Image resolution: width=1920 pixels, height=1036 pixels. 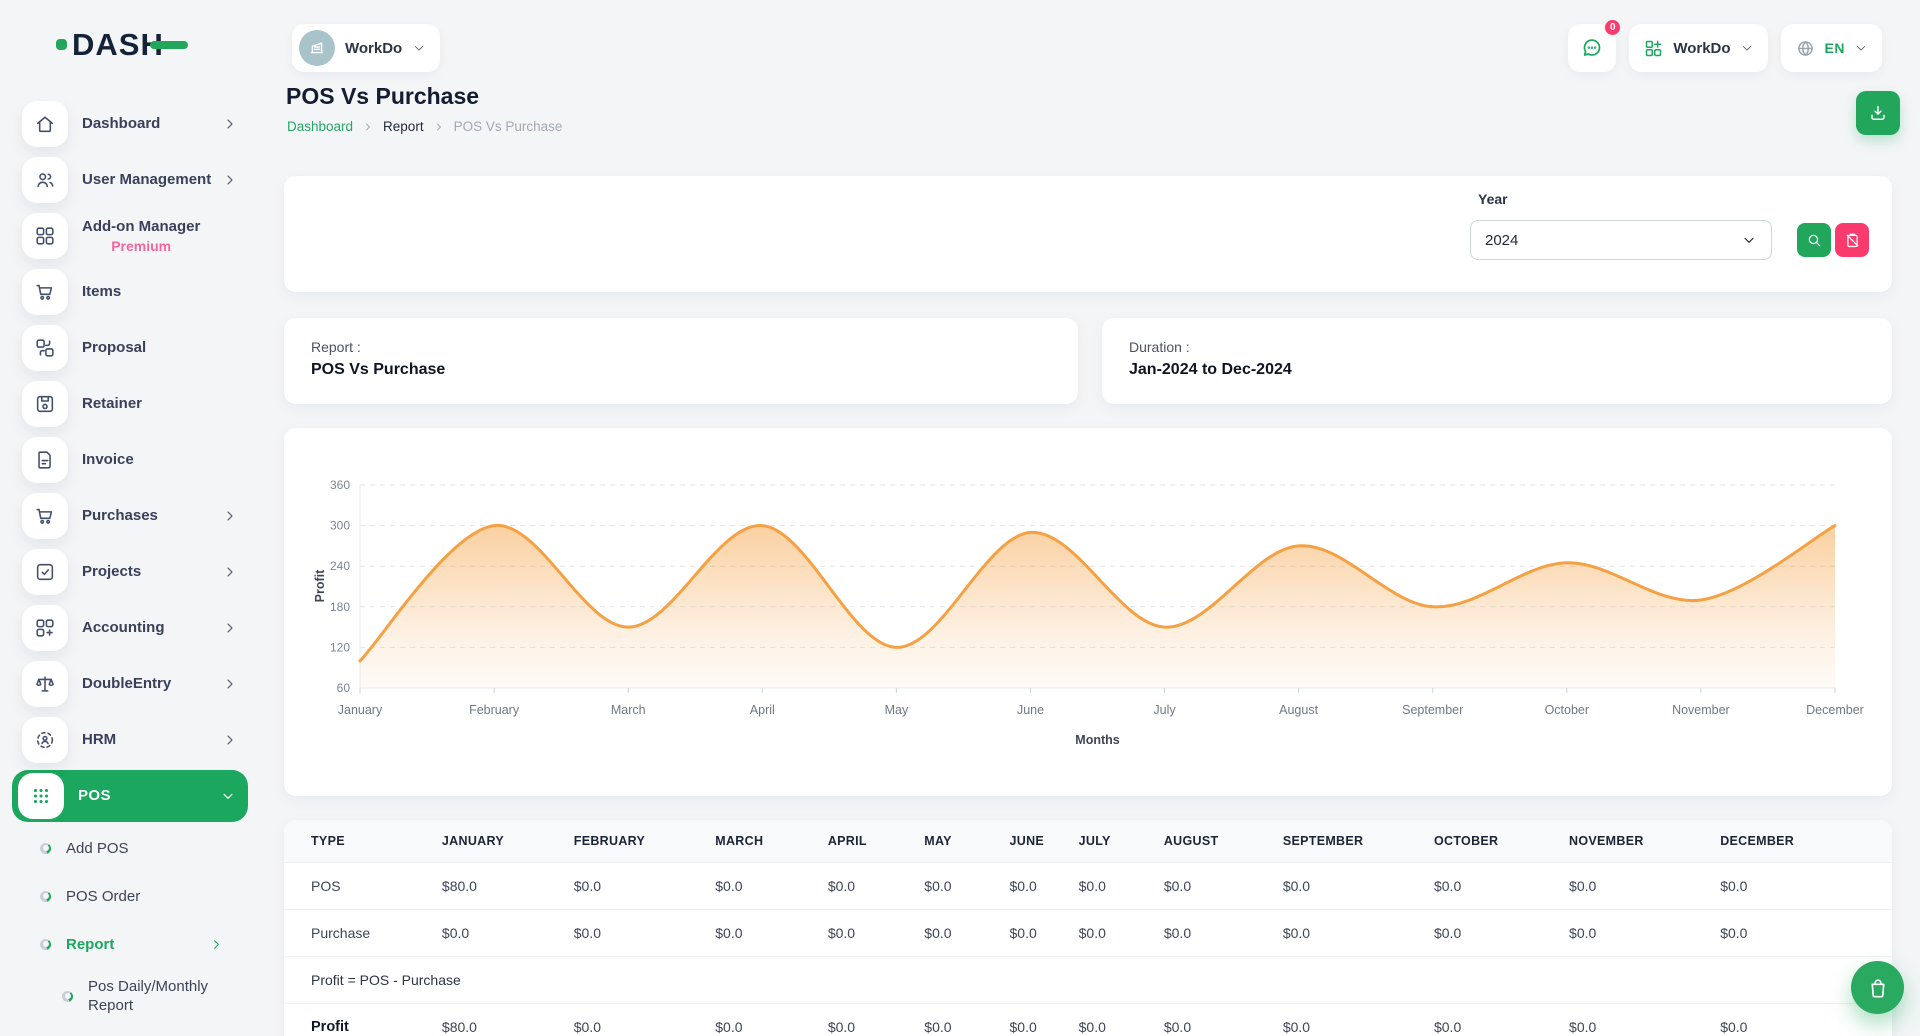 I want to click on workspace-pill-label: WorkDo, so click(x=374, y=48).